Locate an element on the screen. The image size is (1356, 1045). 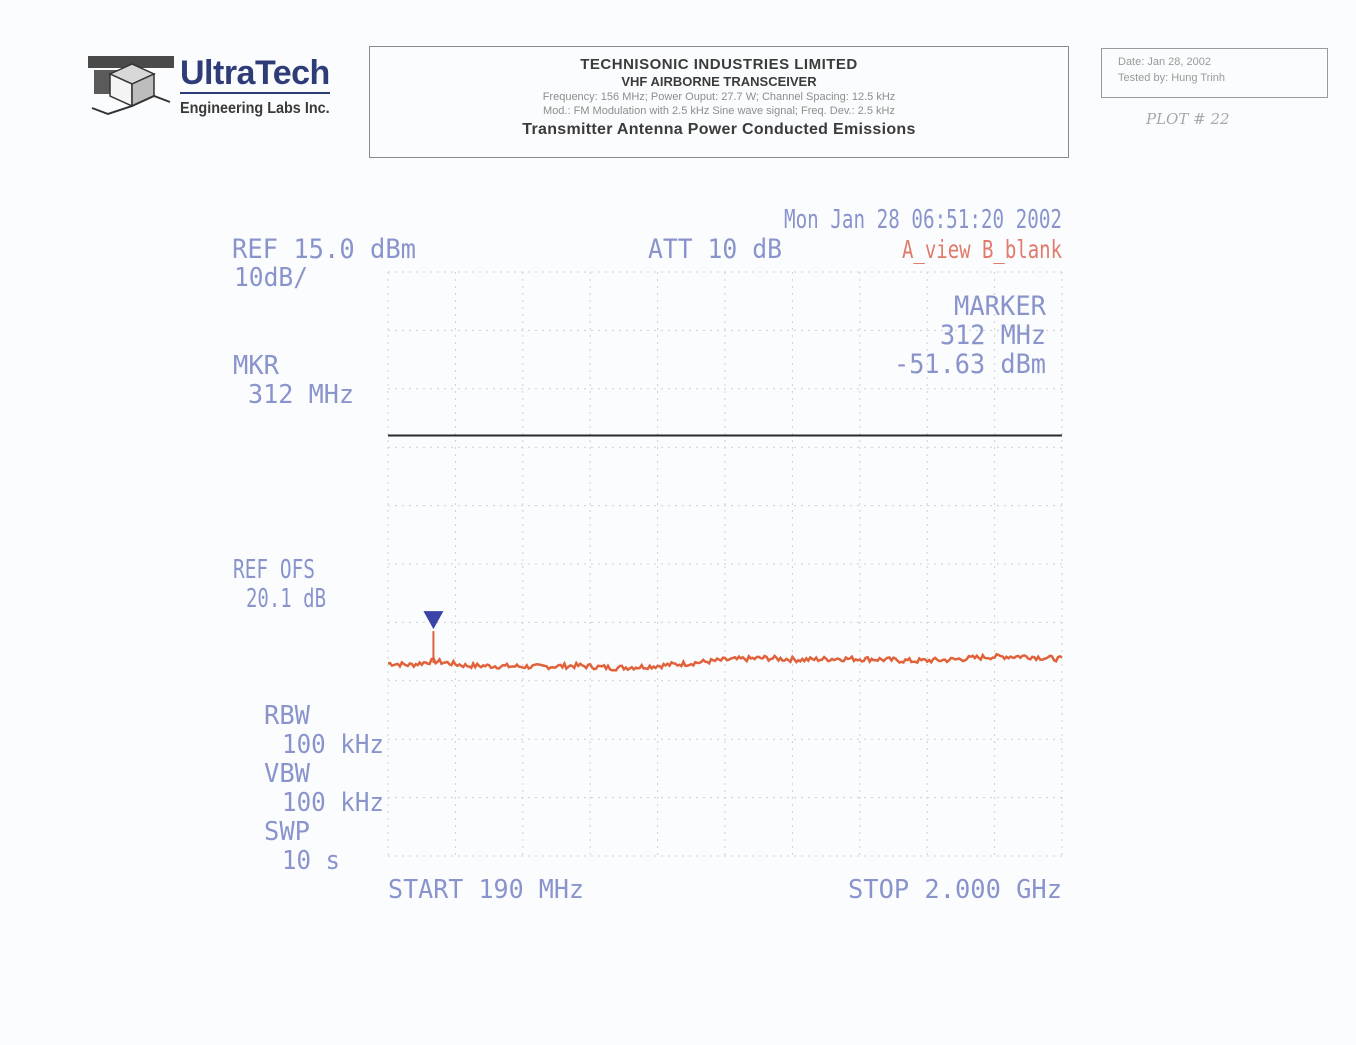
brand-name: UltraTech is located at coordinates (255, 74).